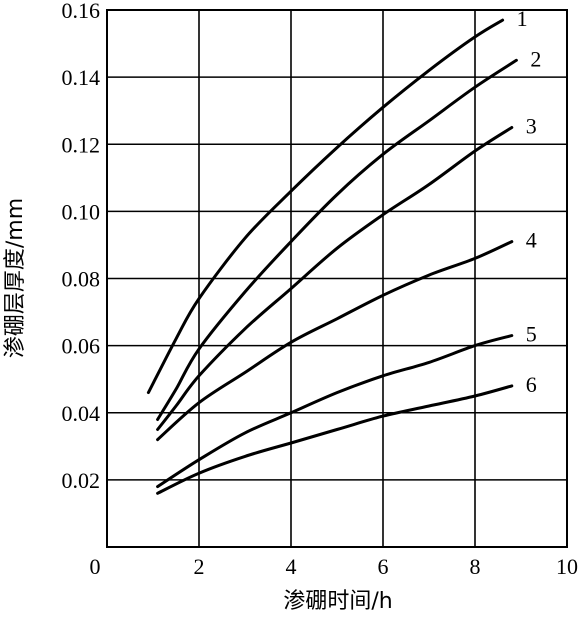 This screenshot has height=617, width=579. What do you see at coordinates (535, 58) in the screenshot?
I see `series-label-2: 2` at bounding box center [535, 58].